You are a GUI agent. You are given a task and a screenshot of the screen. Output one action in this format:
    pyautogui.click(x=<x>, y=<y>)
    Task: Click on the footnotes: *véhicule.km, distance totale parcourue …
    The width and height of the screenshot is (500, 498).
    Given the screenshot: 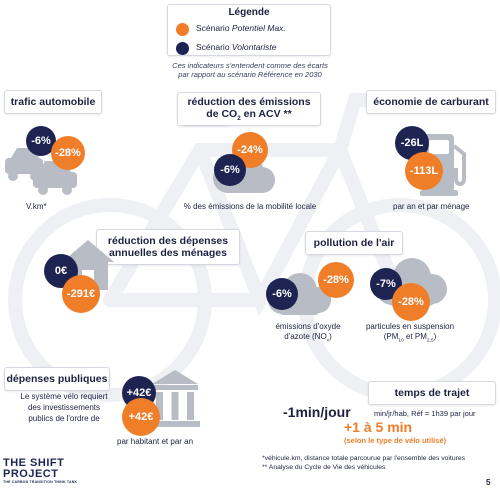 What is the action you would take?
    pyautogui.click(x=364, y=463)
    